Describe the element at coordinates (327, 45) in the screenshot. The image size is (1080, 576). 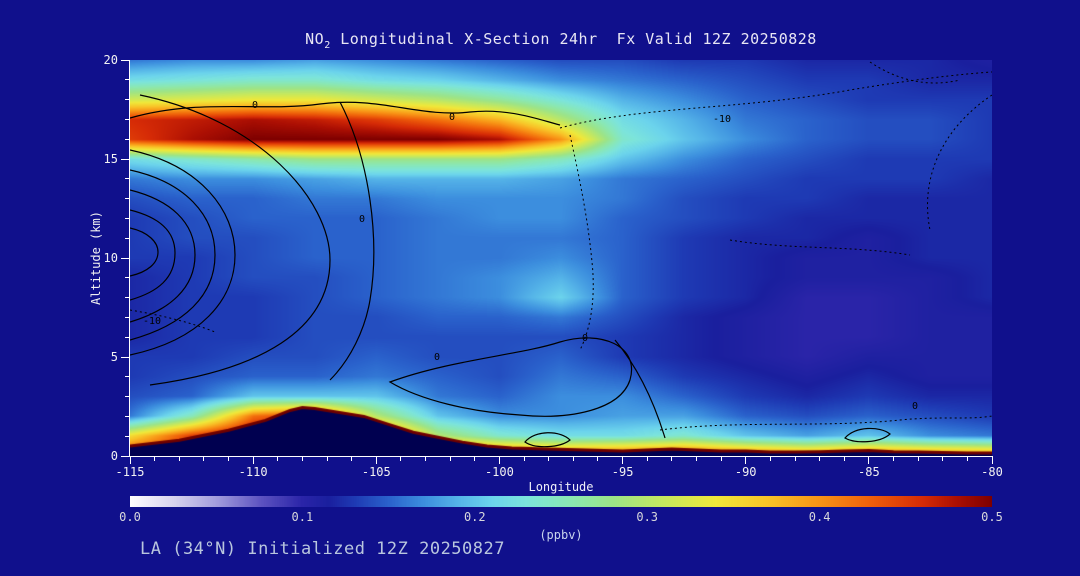
I see `title-species-subscript: 2` at that location.